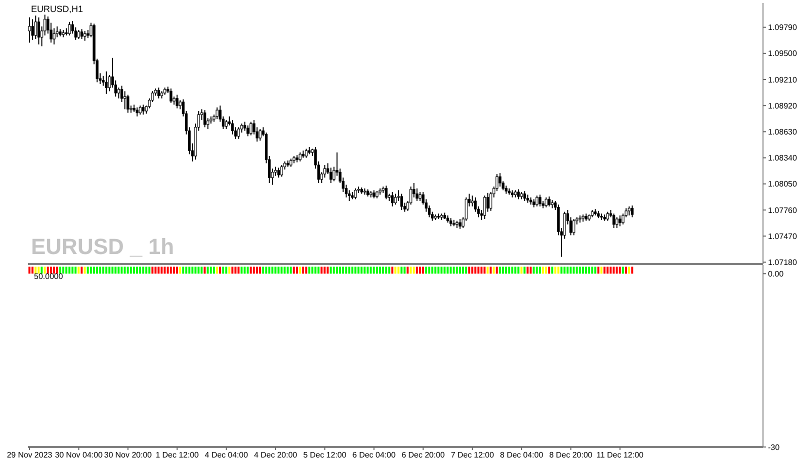 This screenshot has height=468, width=800. Describe the element at coordinates (57, 9) in the screenshot. I see `chart-title: EURUSD,H1` at that location.